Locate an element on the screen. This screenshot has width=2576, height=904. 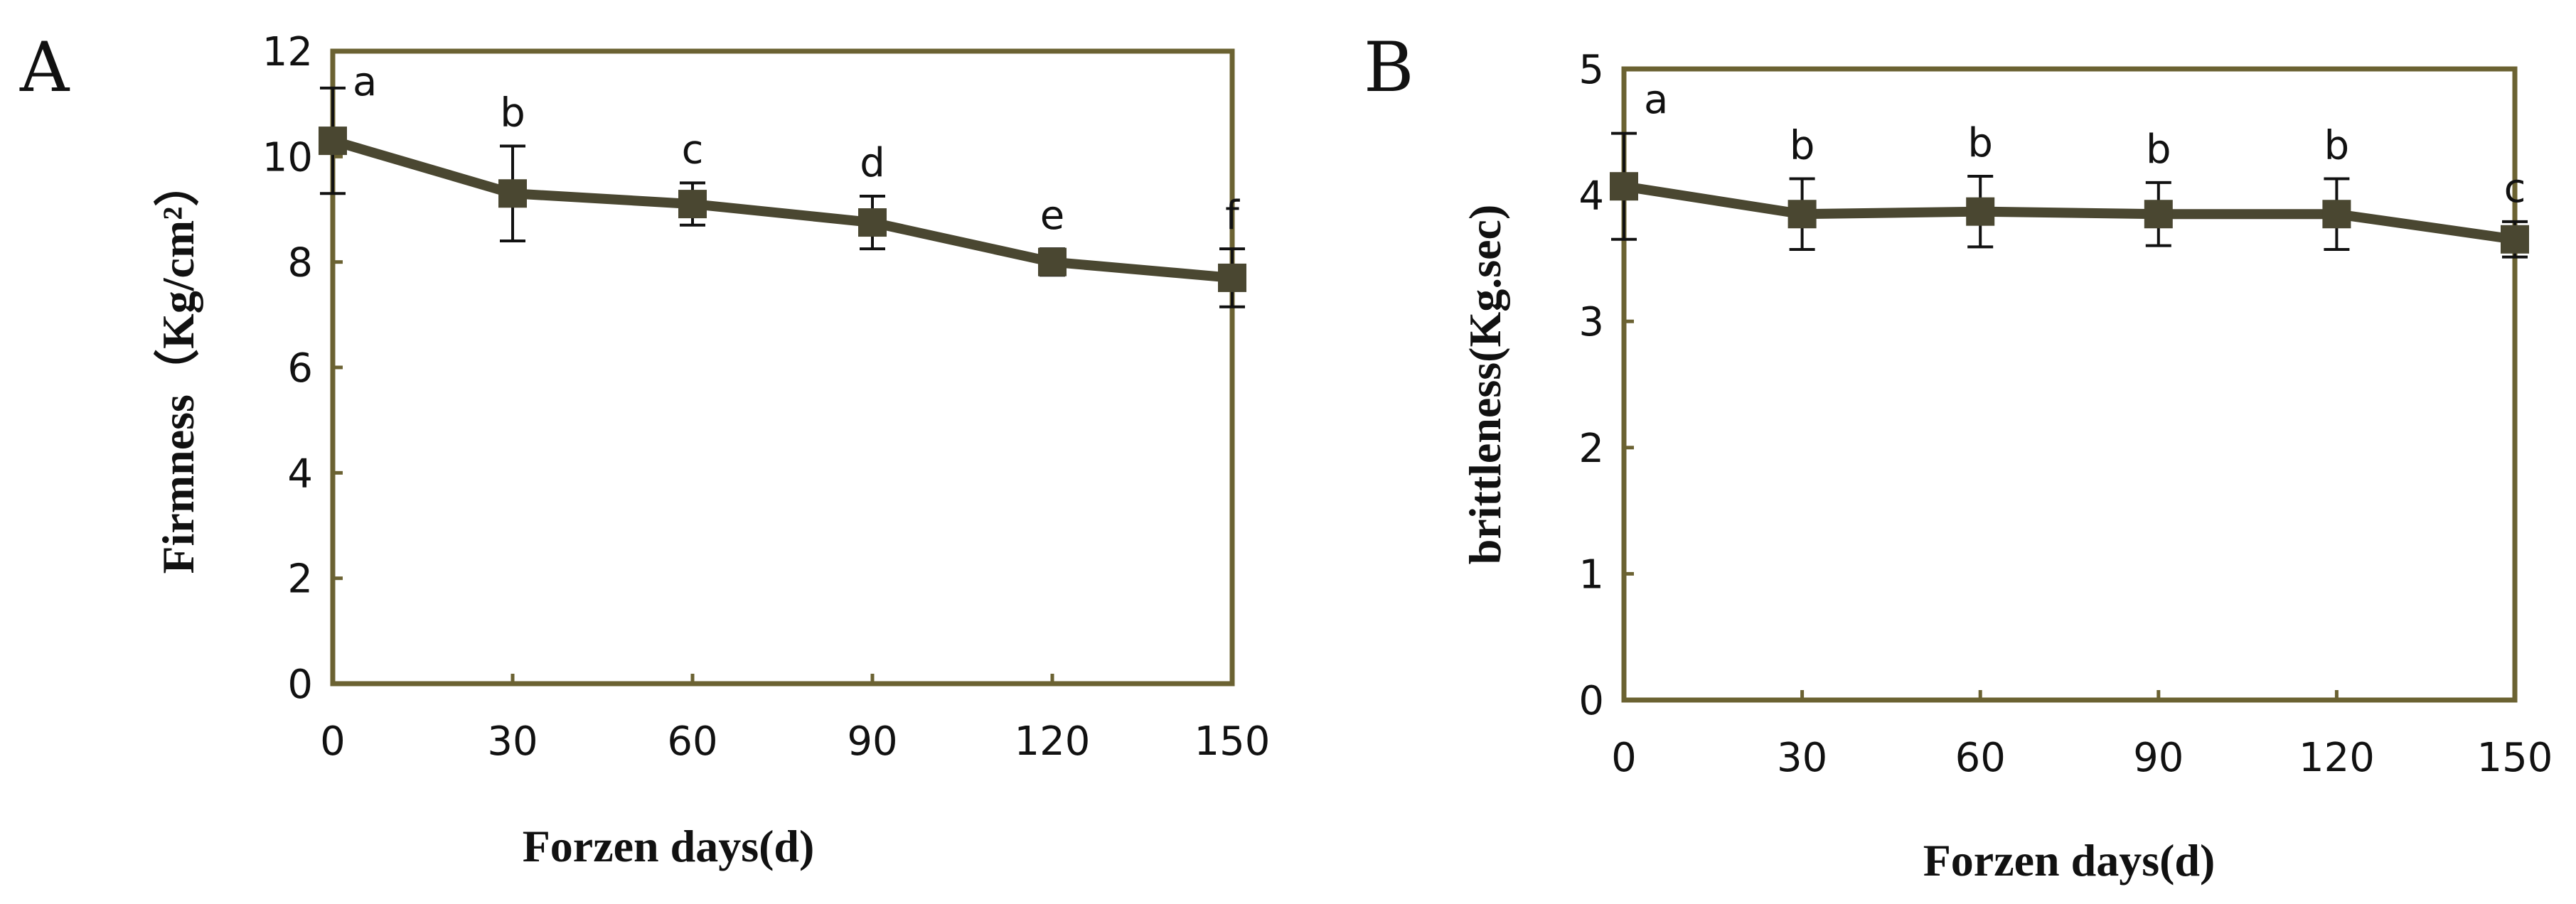
significance-label: f is located at coordinates (1232, 216).